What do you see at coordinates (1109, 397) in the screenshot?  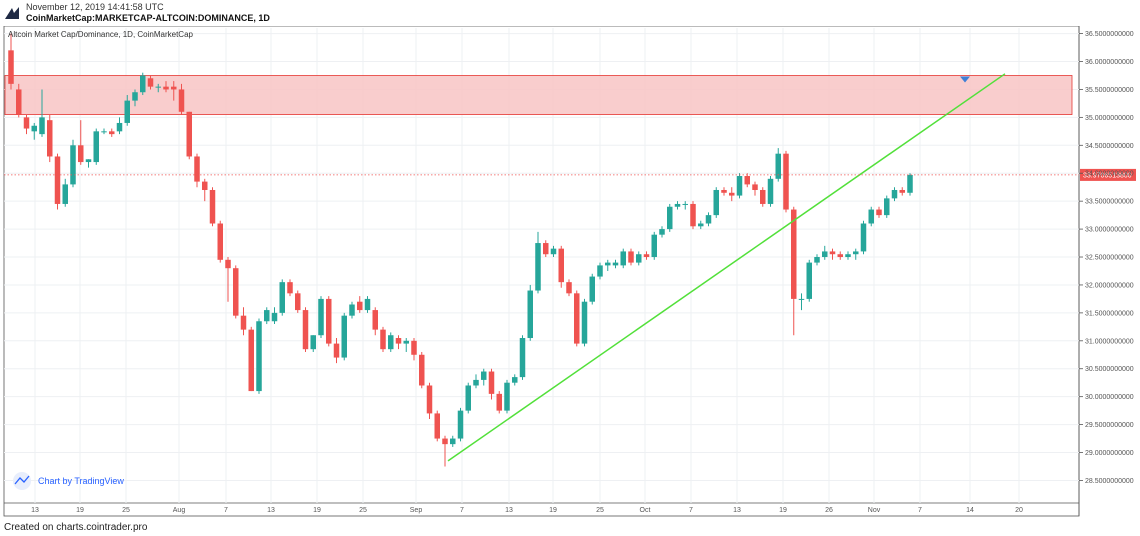 I see `y-tick-label: 30.0000000000` at bounding box center [1109, 397].